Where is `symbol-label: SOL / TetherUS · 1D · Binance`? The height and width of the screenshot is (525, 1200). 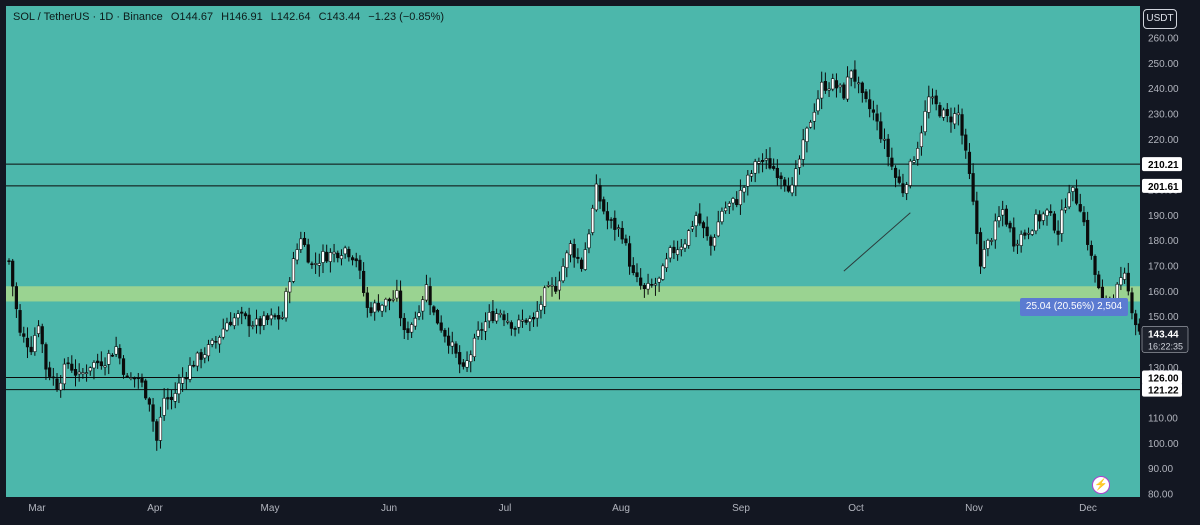
symbol-label: SOL / TetherUS · 1D · Binance is located at coordinates (88, 17).